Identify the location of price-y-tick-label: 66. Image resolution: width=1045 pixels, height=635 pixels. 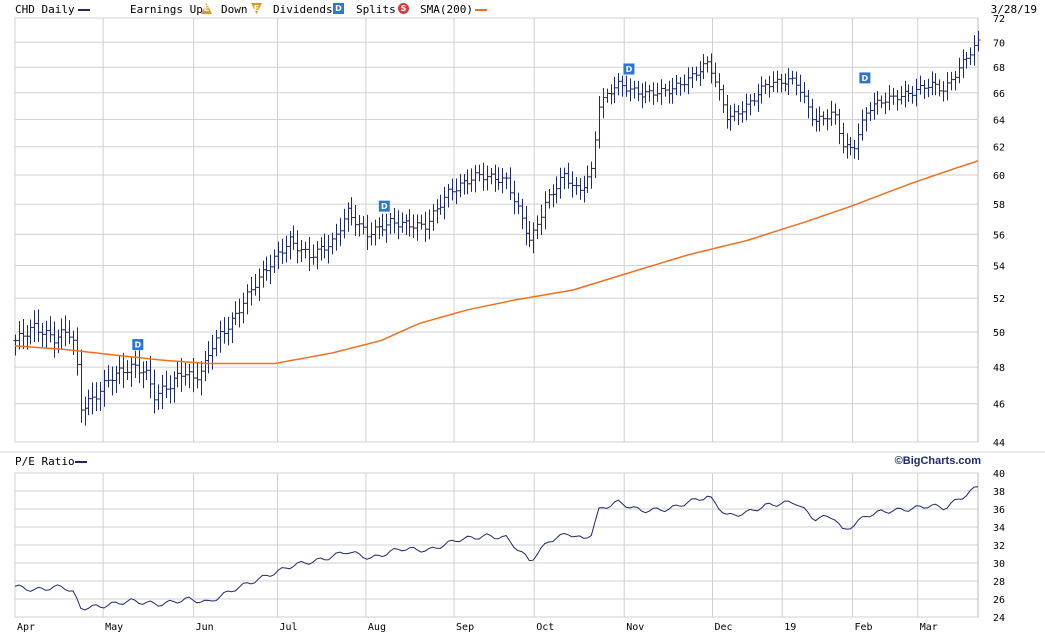
(999, 94).